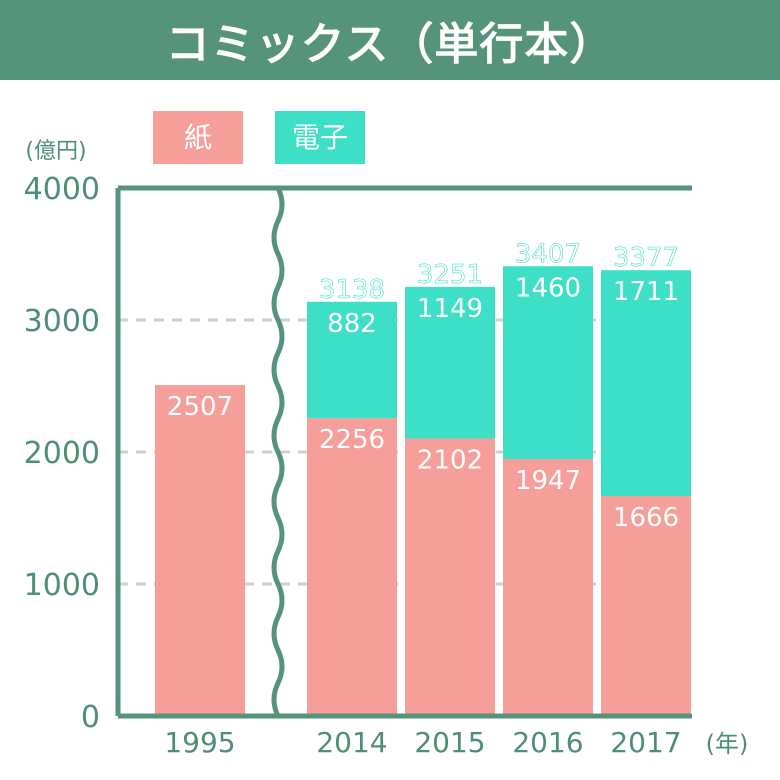 The image size is (780, 780). What do you see at coordinates (352, 360) in the screenshot?
I see `bar-digital-2014` at bounding box center [352, 360].